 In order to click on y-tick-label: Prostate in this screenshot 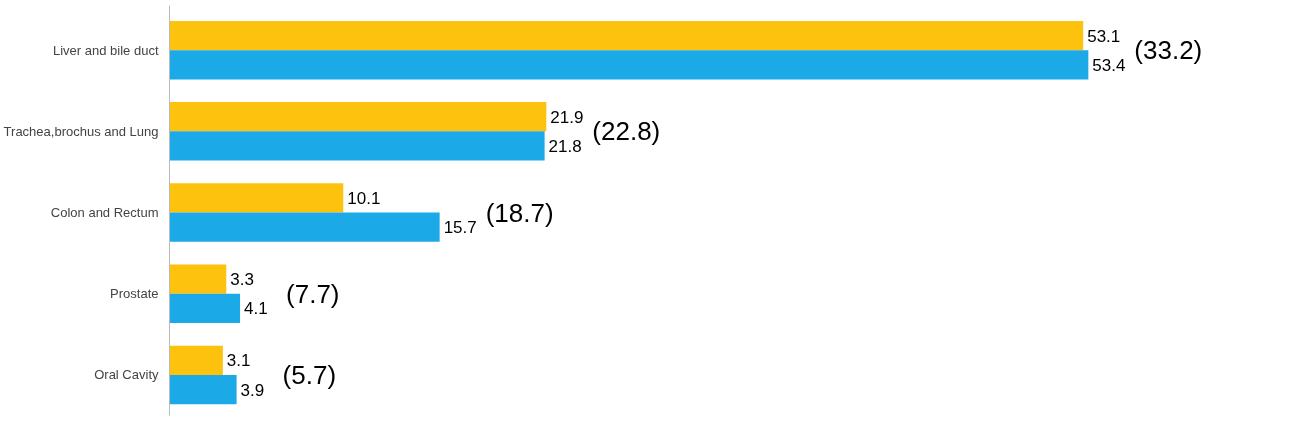, I will do `click(134, 294)`.